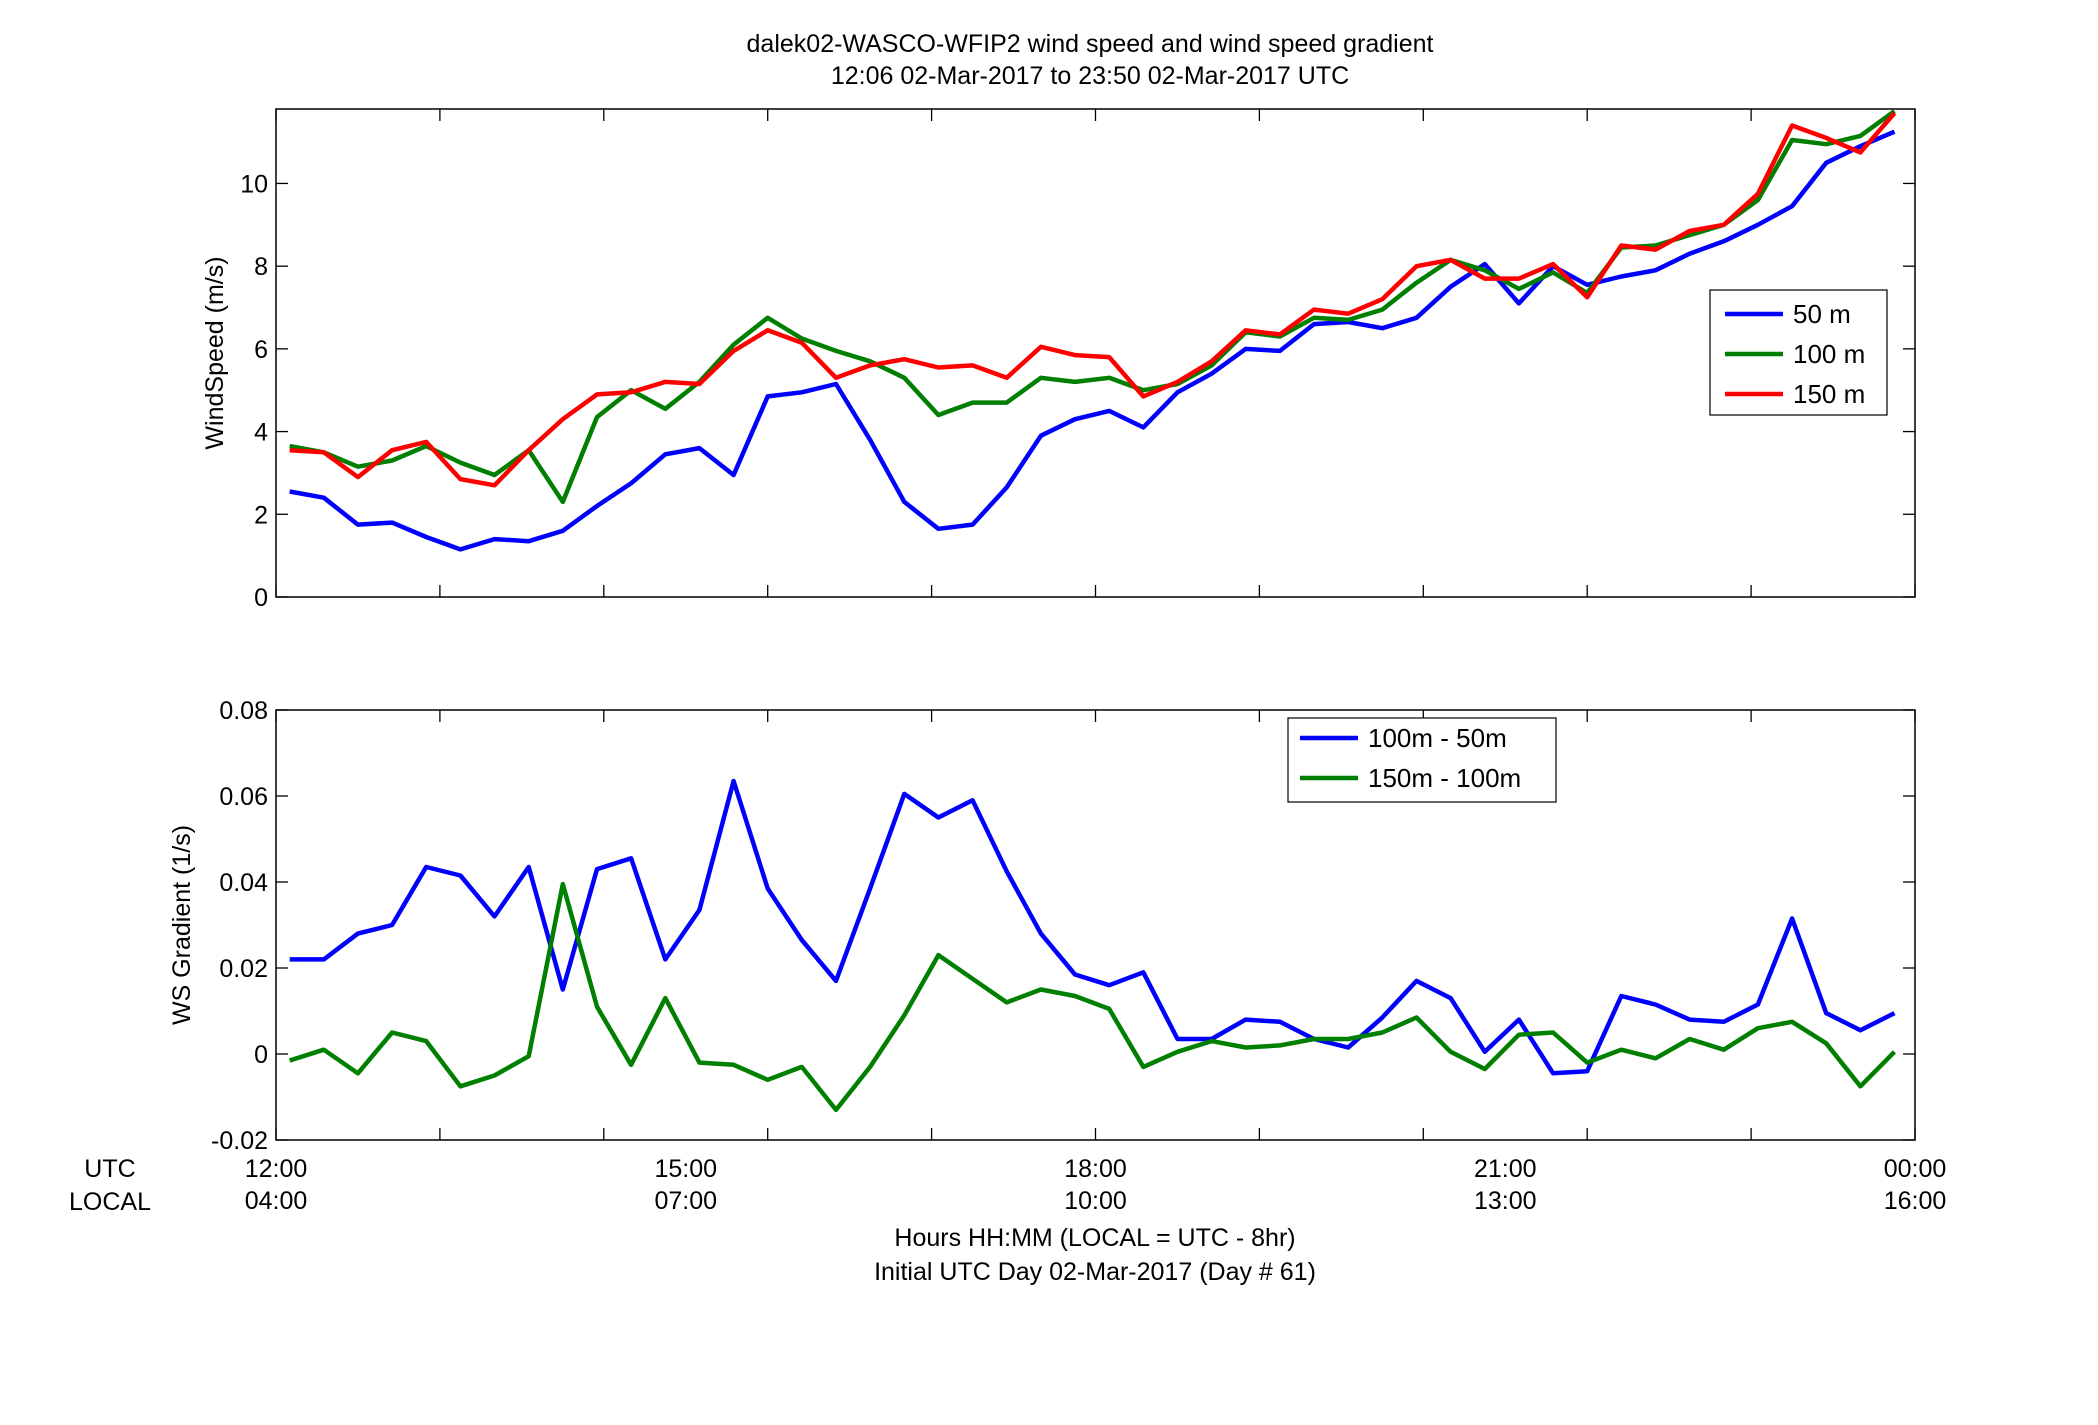  I want to click on gradient-legend: 100m - 50m 150m - 100m, so click(1422, 760).